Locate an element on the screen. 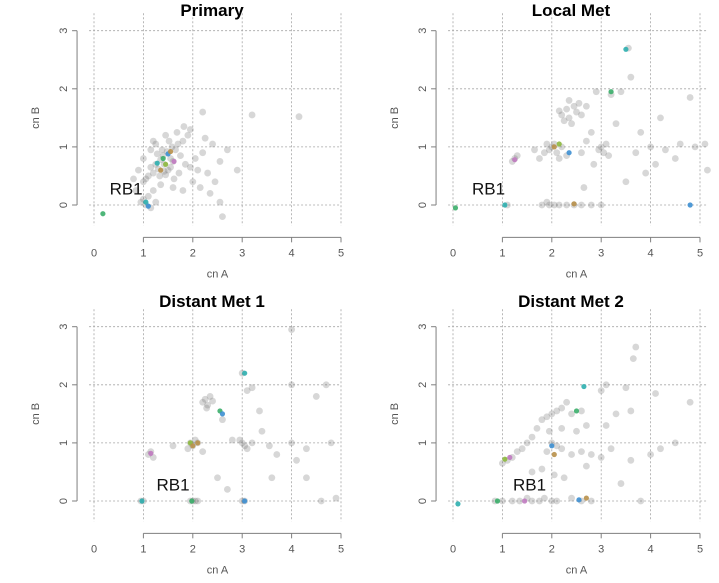 The width and height of the screenshot is (719, 583). panel-title: Local Met is located at coordinates (571, 10).